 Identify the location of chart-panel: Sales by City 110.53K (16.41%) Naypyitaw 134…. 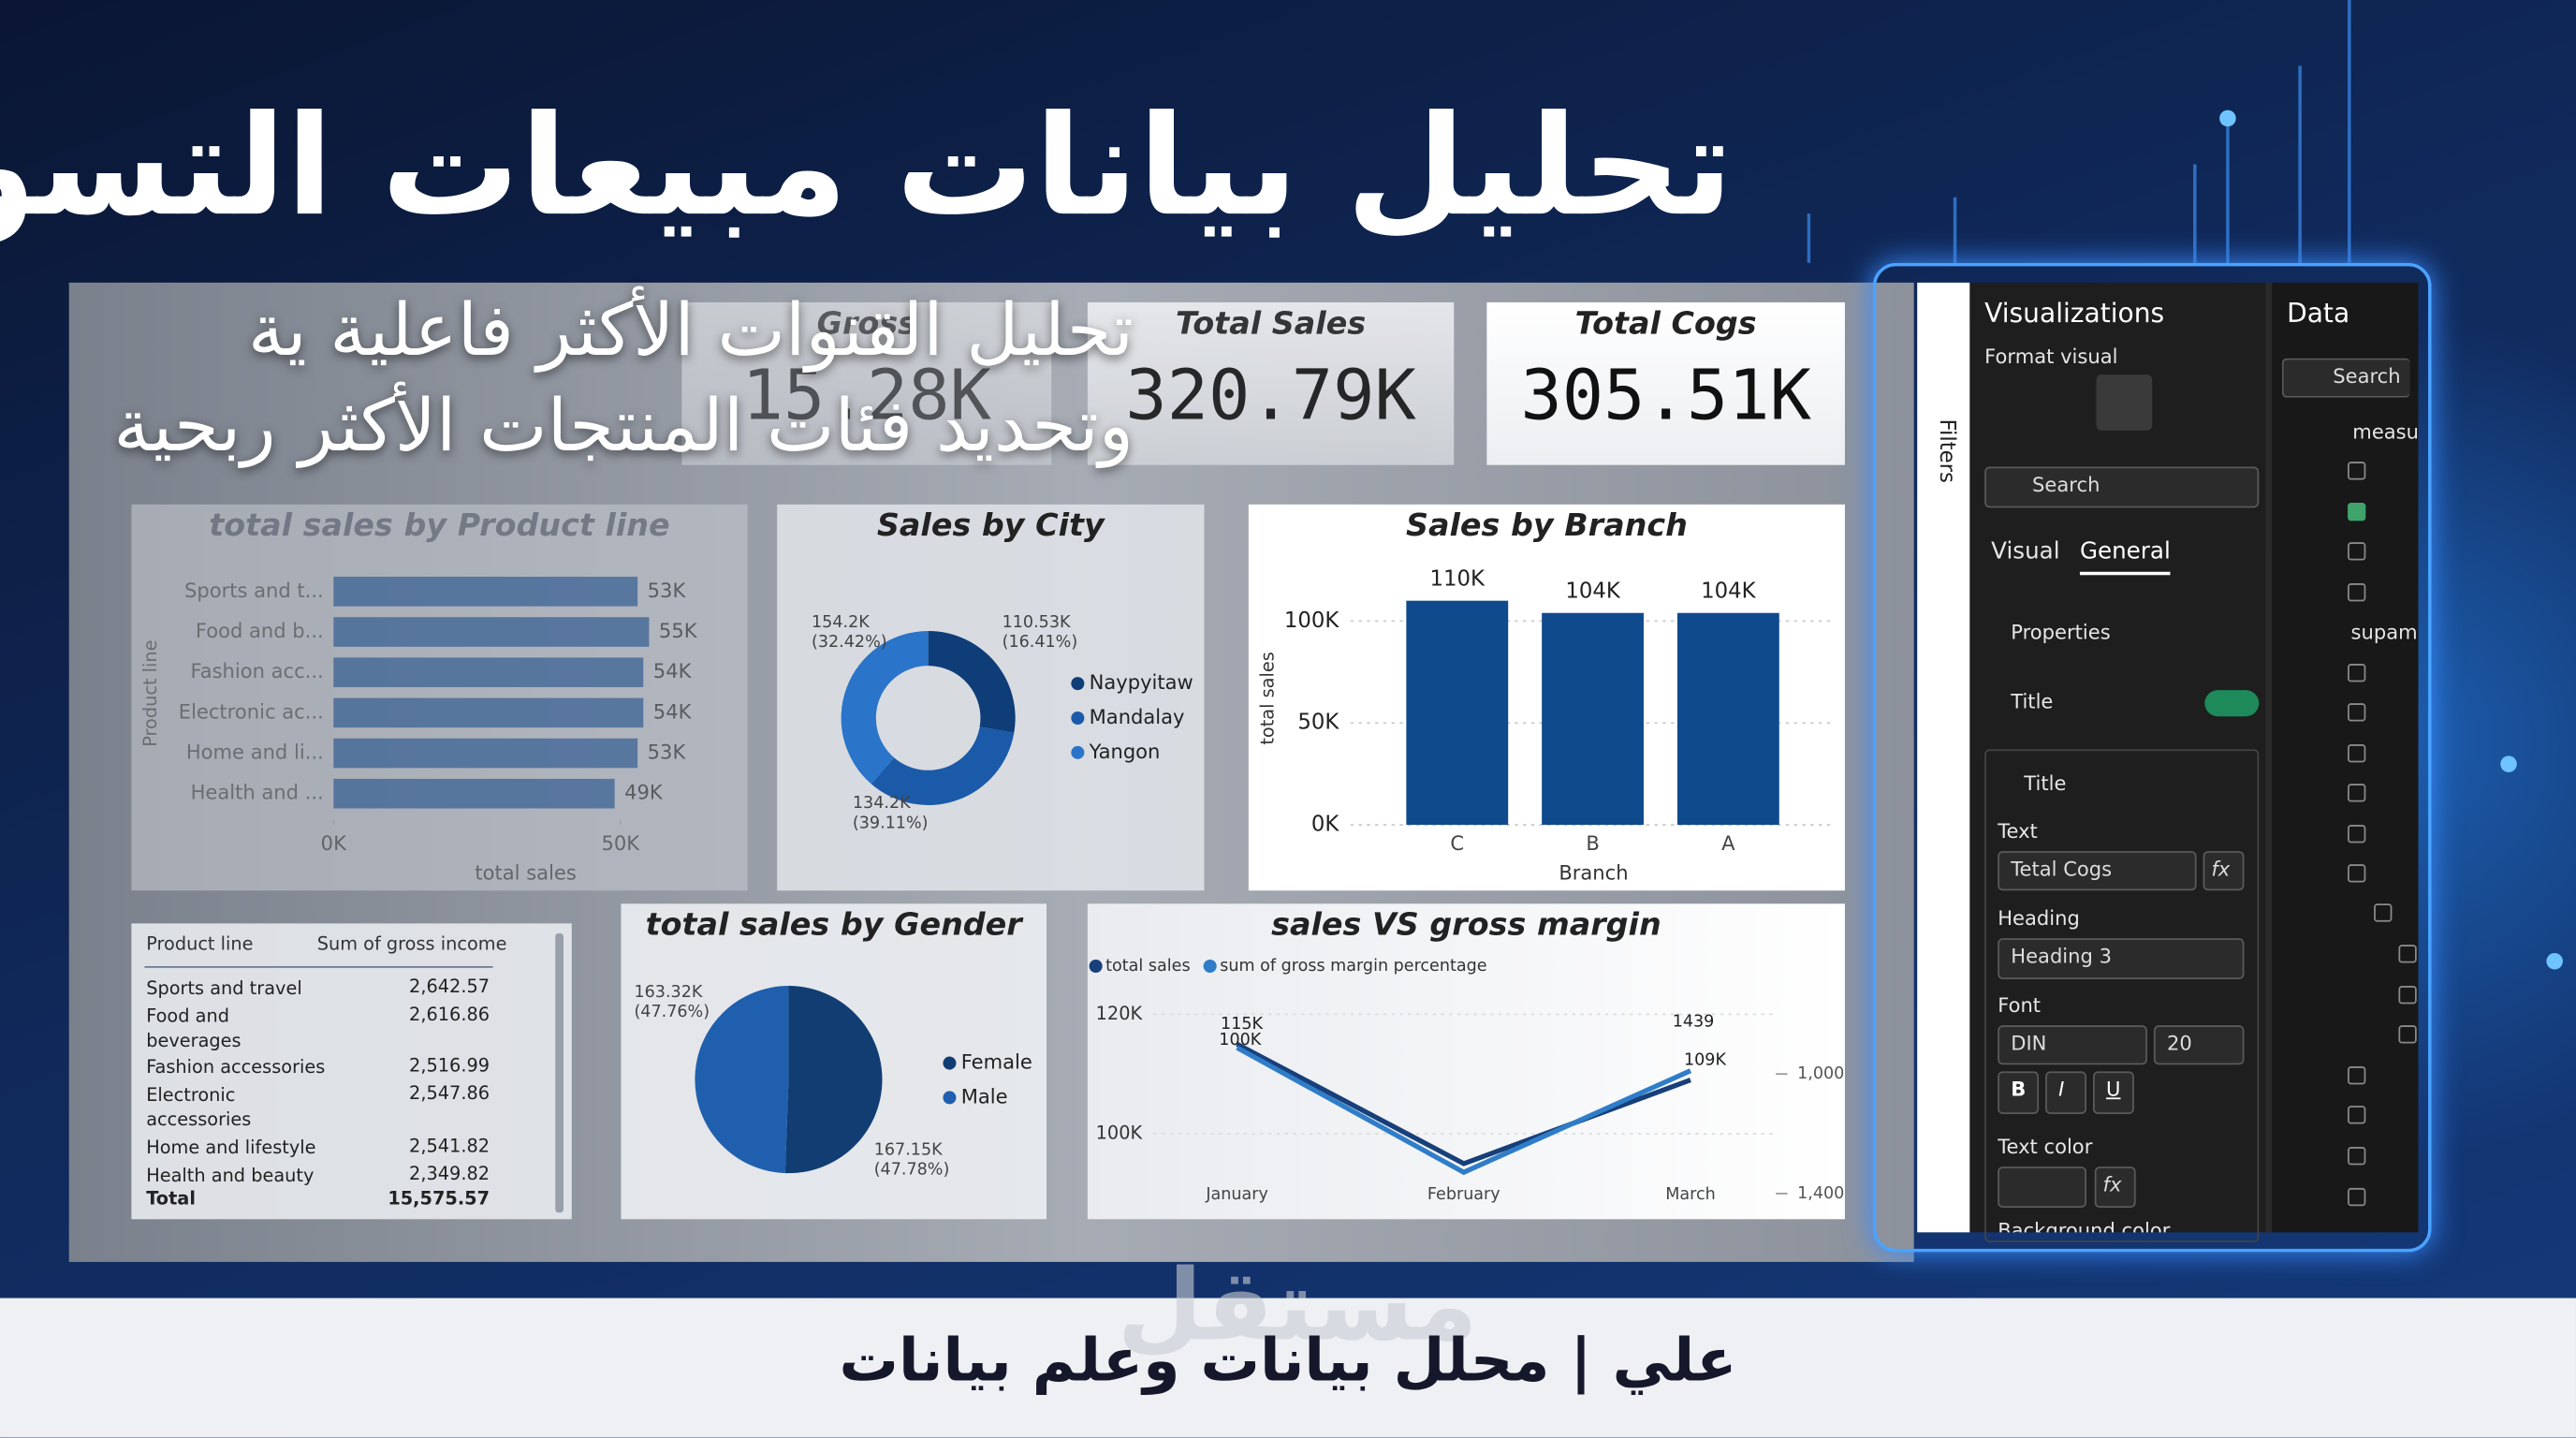
(991, 697).